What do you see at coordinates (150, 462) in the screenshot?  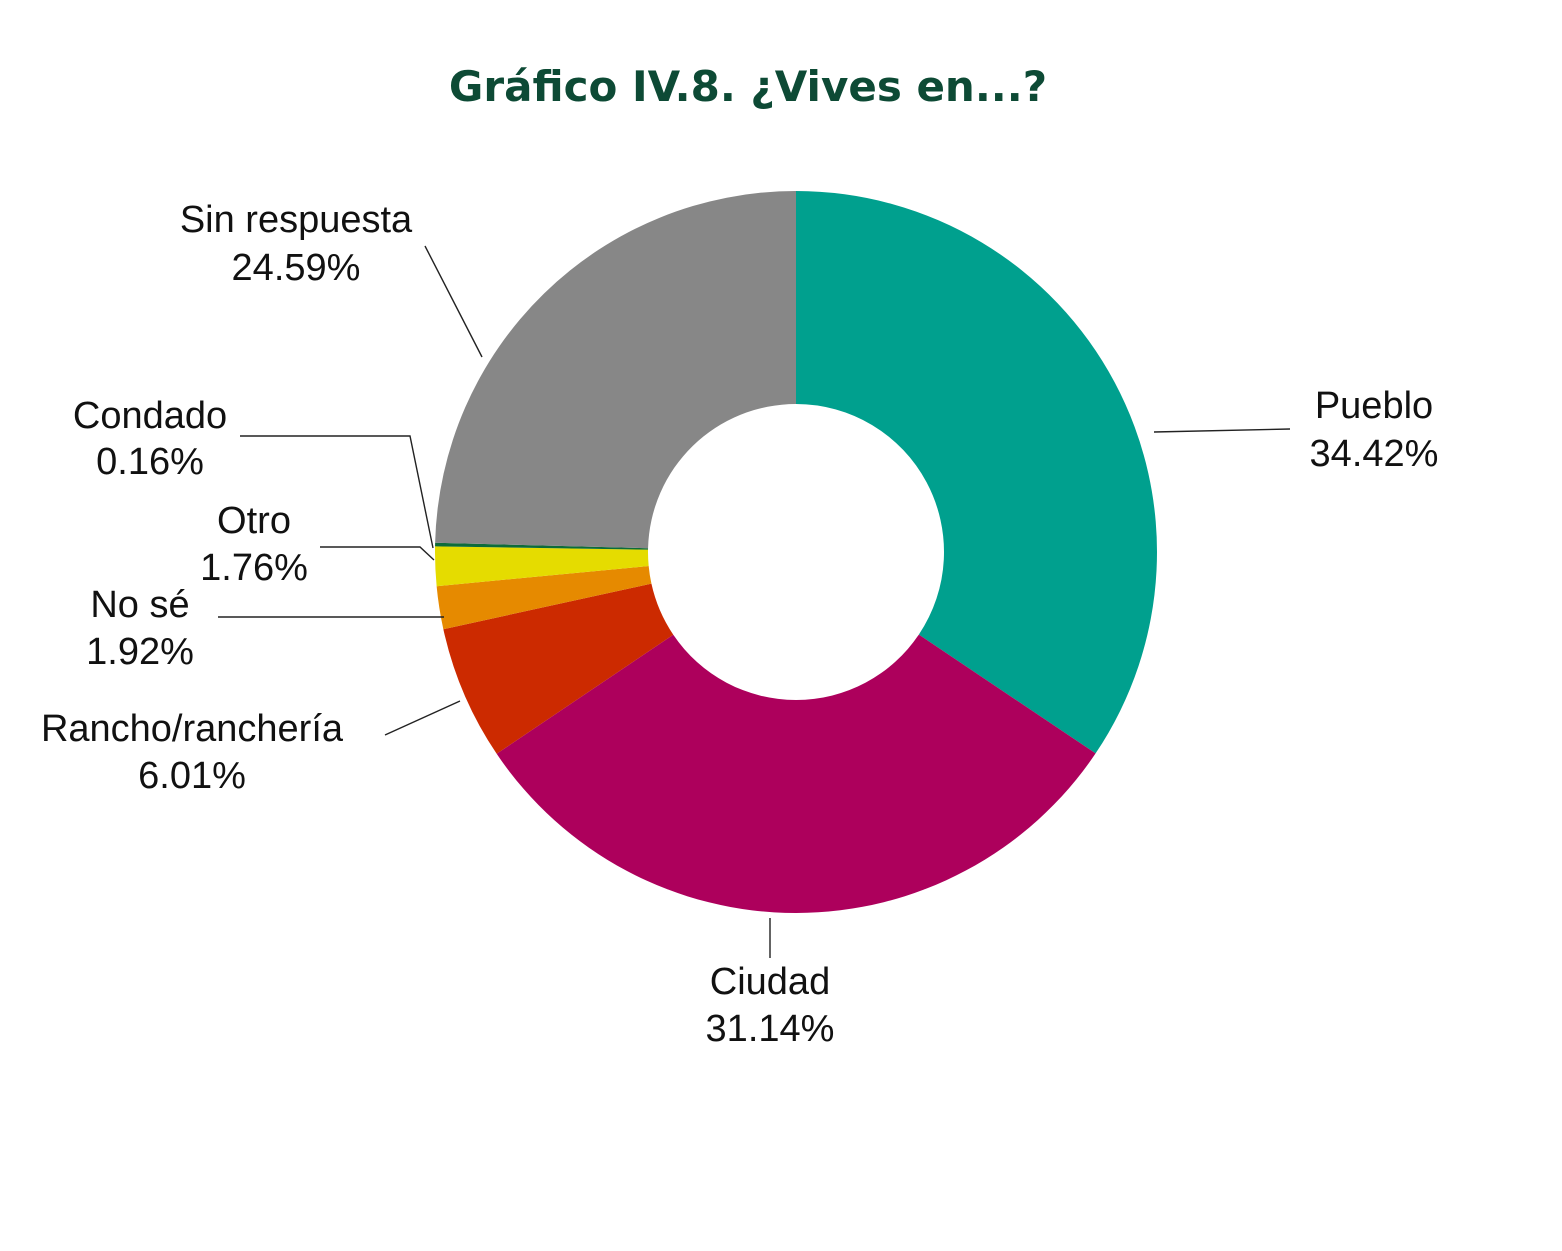 I see `label-value-condado: 0.16%` at bounding box center [150, 462].